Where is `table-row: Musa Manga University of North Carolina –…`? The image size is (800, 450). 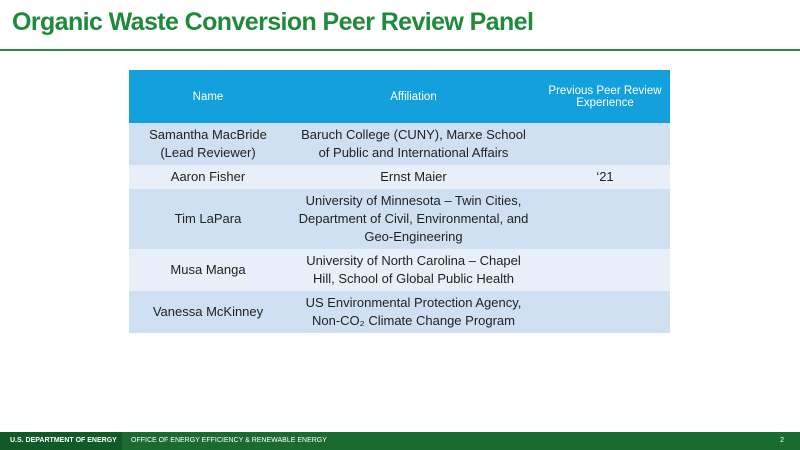 table-row: Musa Manga University of North Carolina –… is located at coordinates (399, 270).